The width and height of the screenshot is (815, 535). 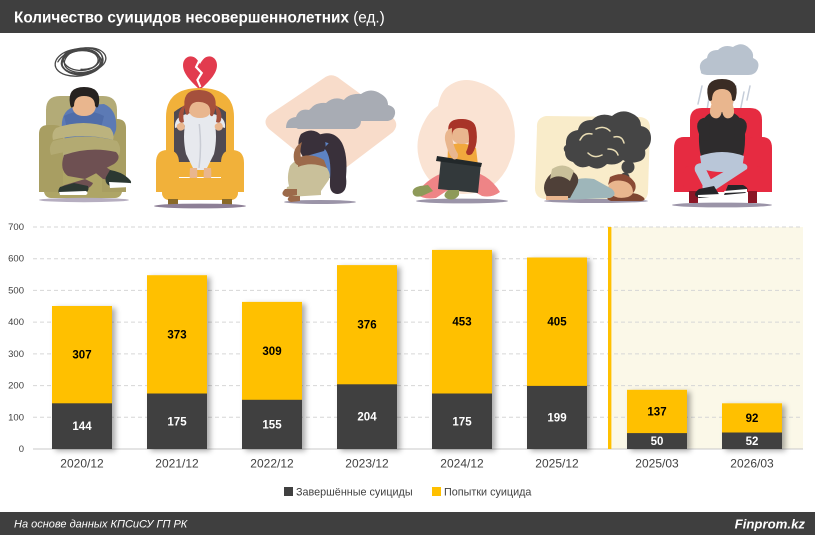 I want to click on svg-text: Finprom.kz, so click(x=770, y=524).